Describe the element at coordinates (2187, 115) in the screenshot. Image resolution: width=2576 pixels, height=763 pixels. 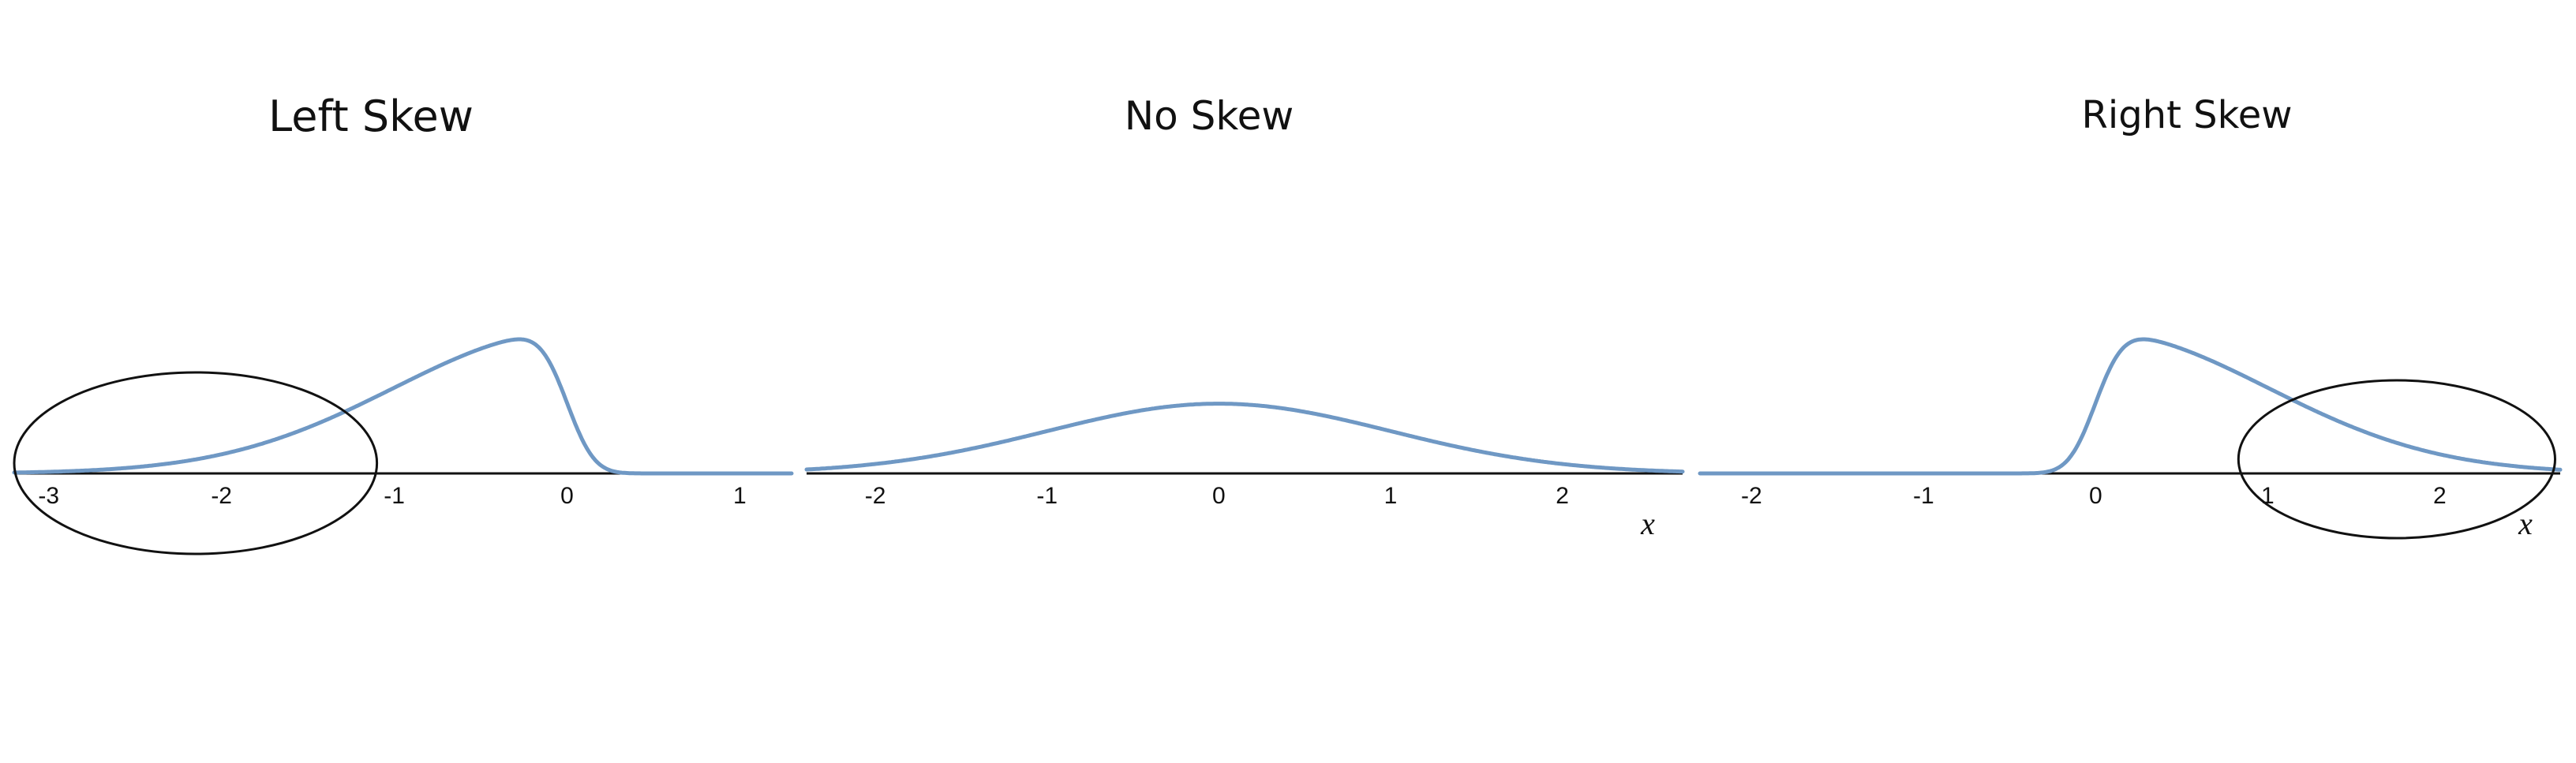
I see `panel-title-right-skew: Right Skew` at that location.